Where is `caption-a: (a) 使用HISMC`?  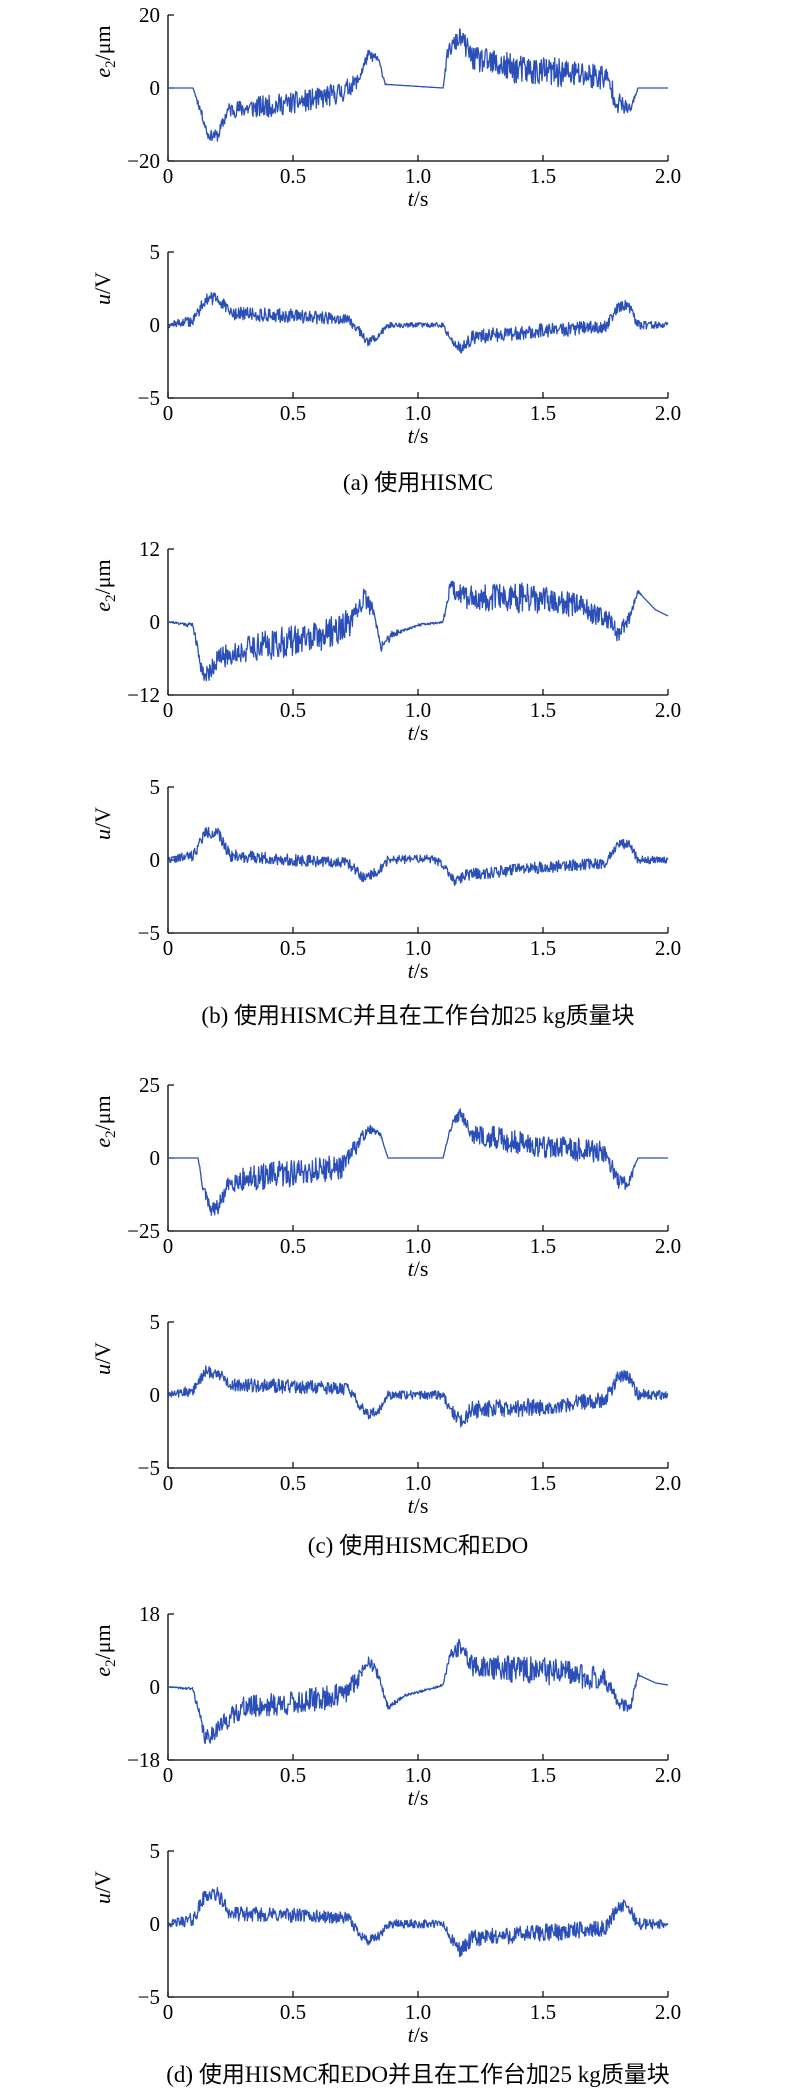 caption-a: (a) 使用HISMC is located at coordinates (418, 482).